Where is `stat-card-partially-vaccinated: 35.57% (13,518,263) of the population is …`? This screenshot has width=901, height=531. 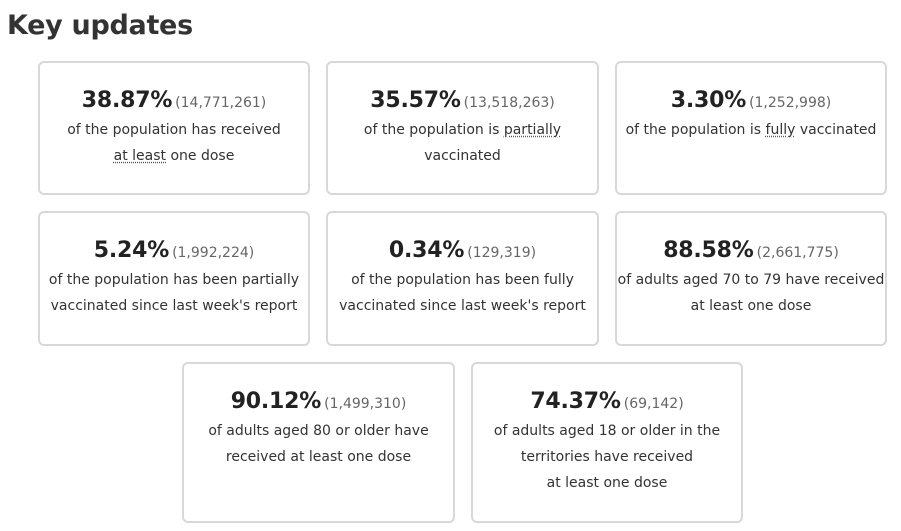
stat-card-partially-vaccinated: 35.57% (13,518,263) of the population is … is located at coordinates (462, 128).